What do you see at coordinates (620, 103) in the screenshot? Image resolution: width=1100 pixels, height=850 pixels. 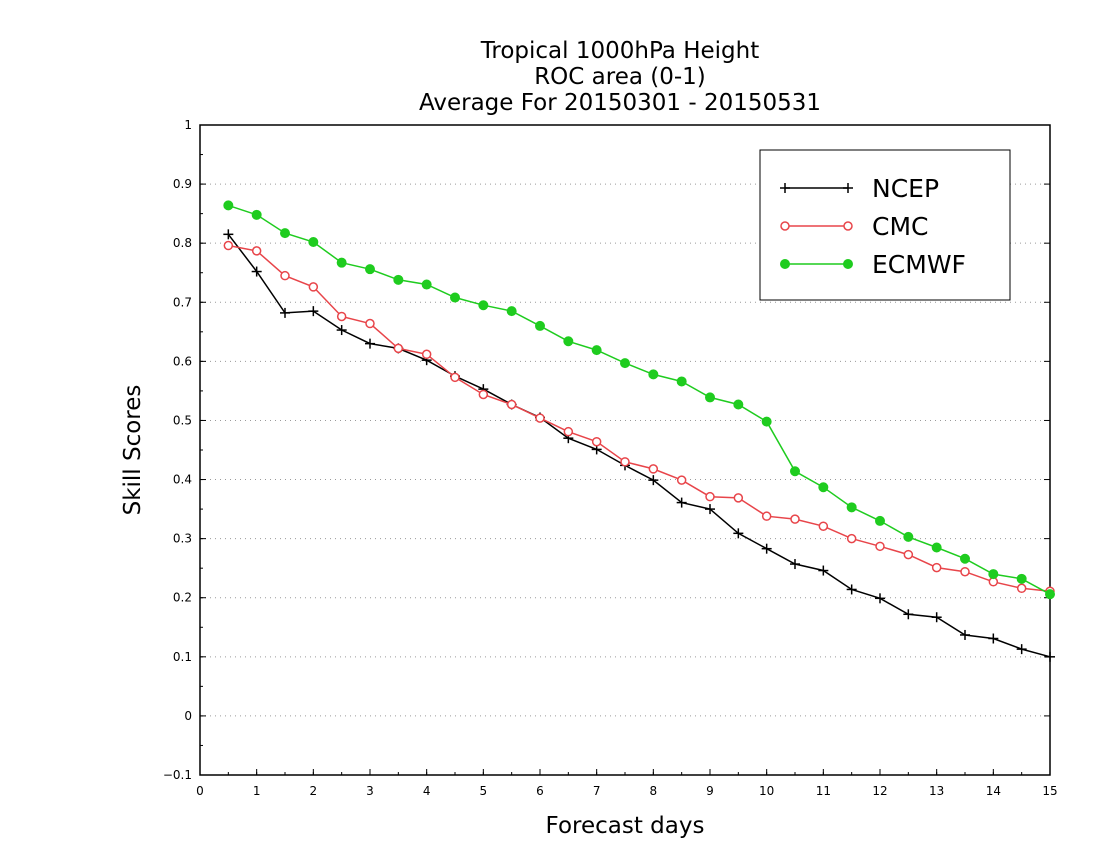 I see `title-line-3: Average For 20150301 - 20150531` at bounding box center [620, 103].